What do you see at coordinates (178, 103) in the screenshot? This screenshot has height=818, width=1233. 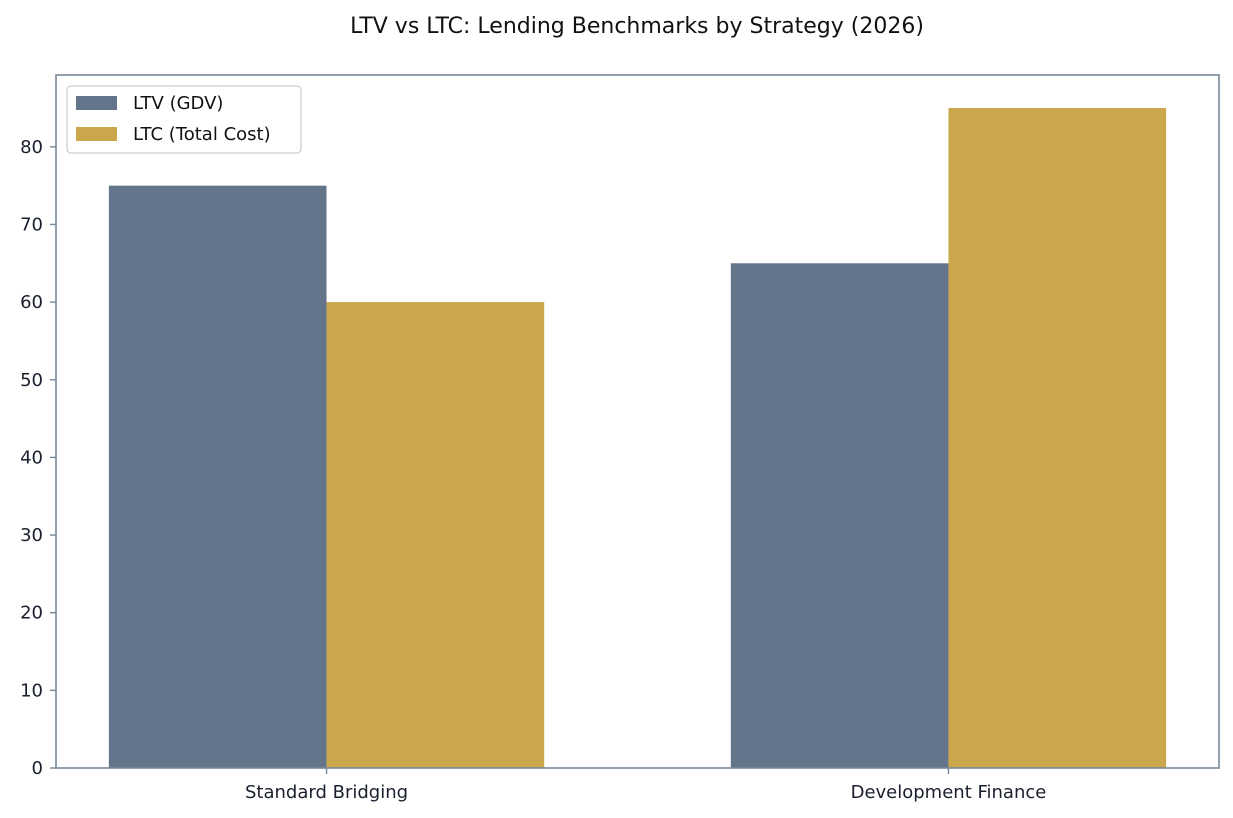 I see `legend-label: LTV (GDV)` at bounding box center [178, 103].